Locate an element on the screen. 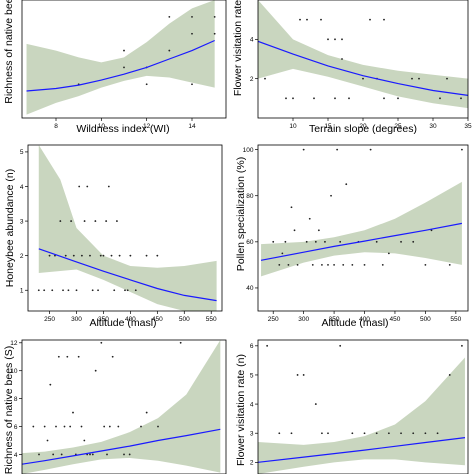 This screenshot has height=474, width=474. x-tick-label: 15 is located at coordinates (328, 126).